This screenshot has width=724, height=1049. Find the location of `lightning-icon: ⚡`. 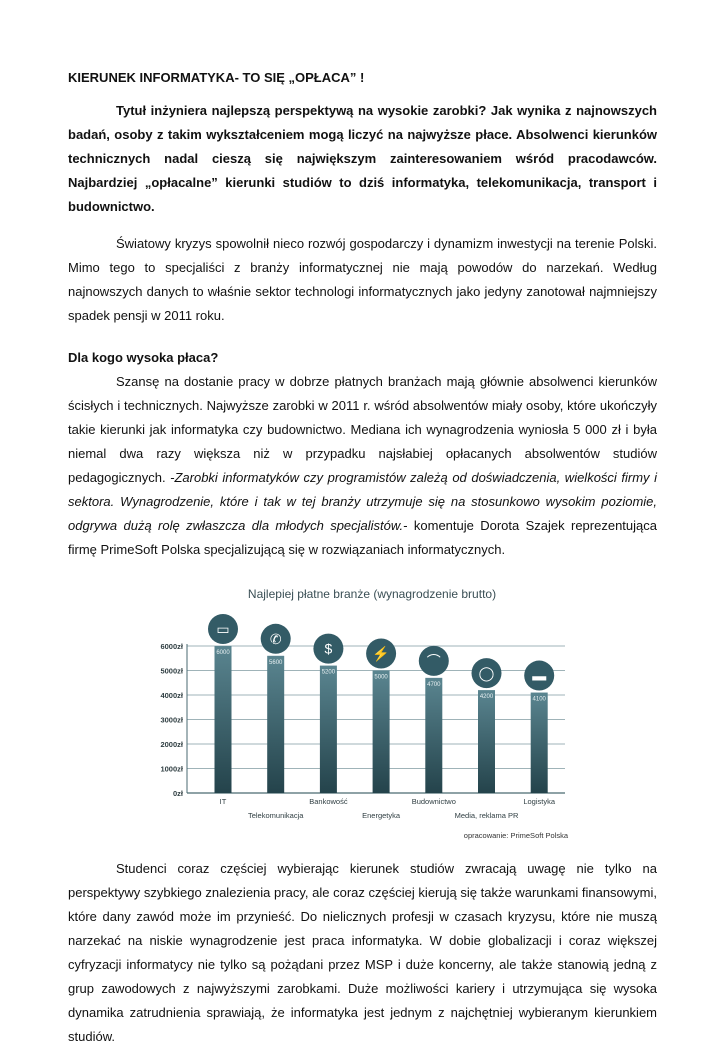

lightning-icon: ⚡ is located at coordinates (380, 654).